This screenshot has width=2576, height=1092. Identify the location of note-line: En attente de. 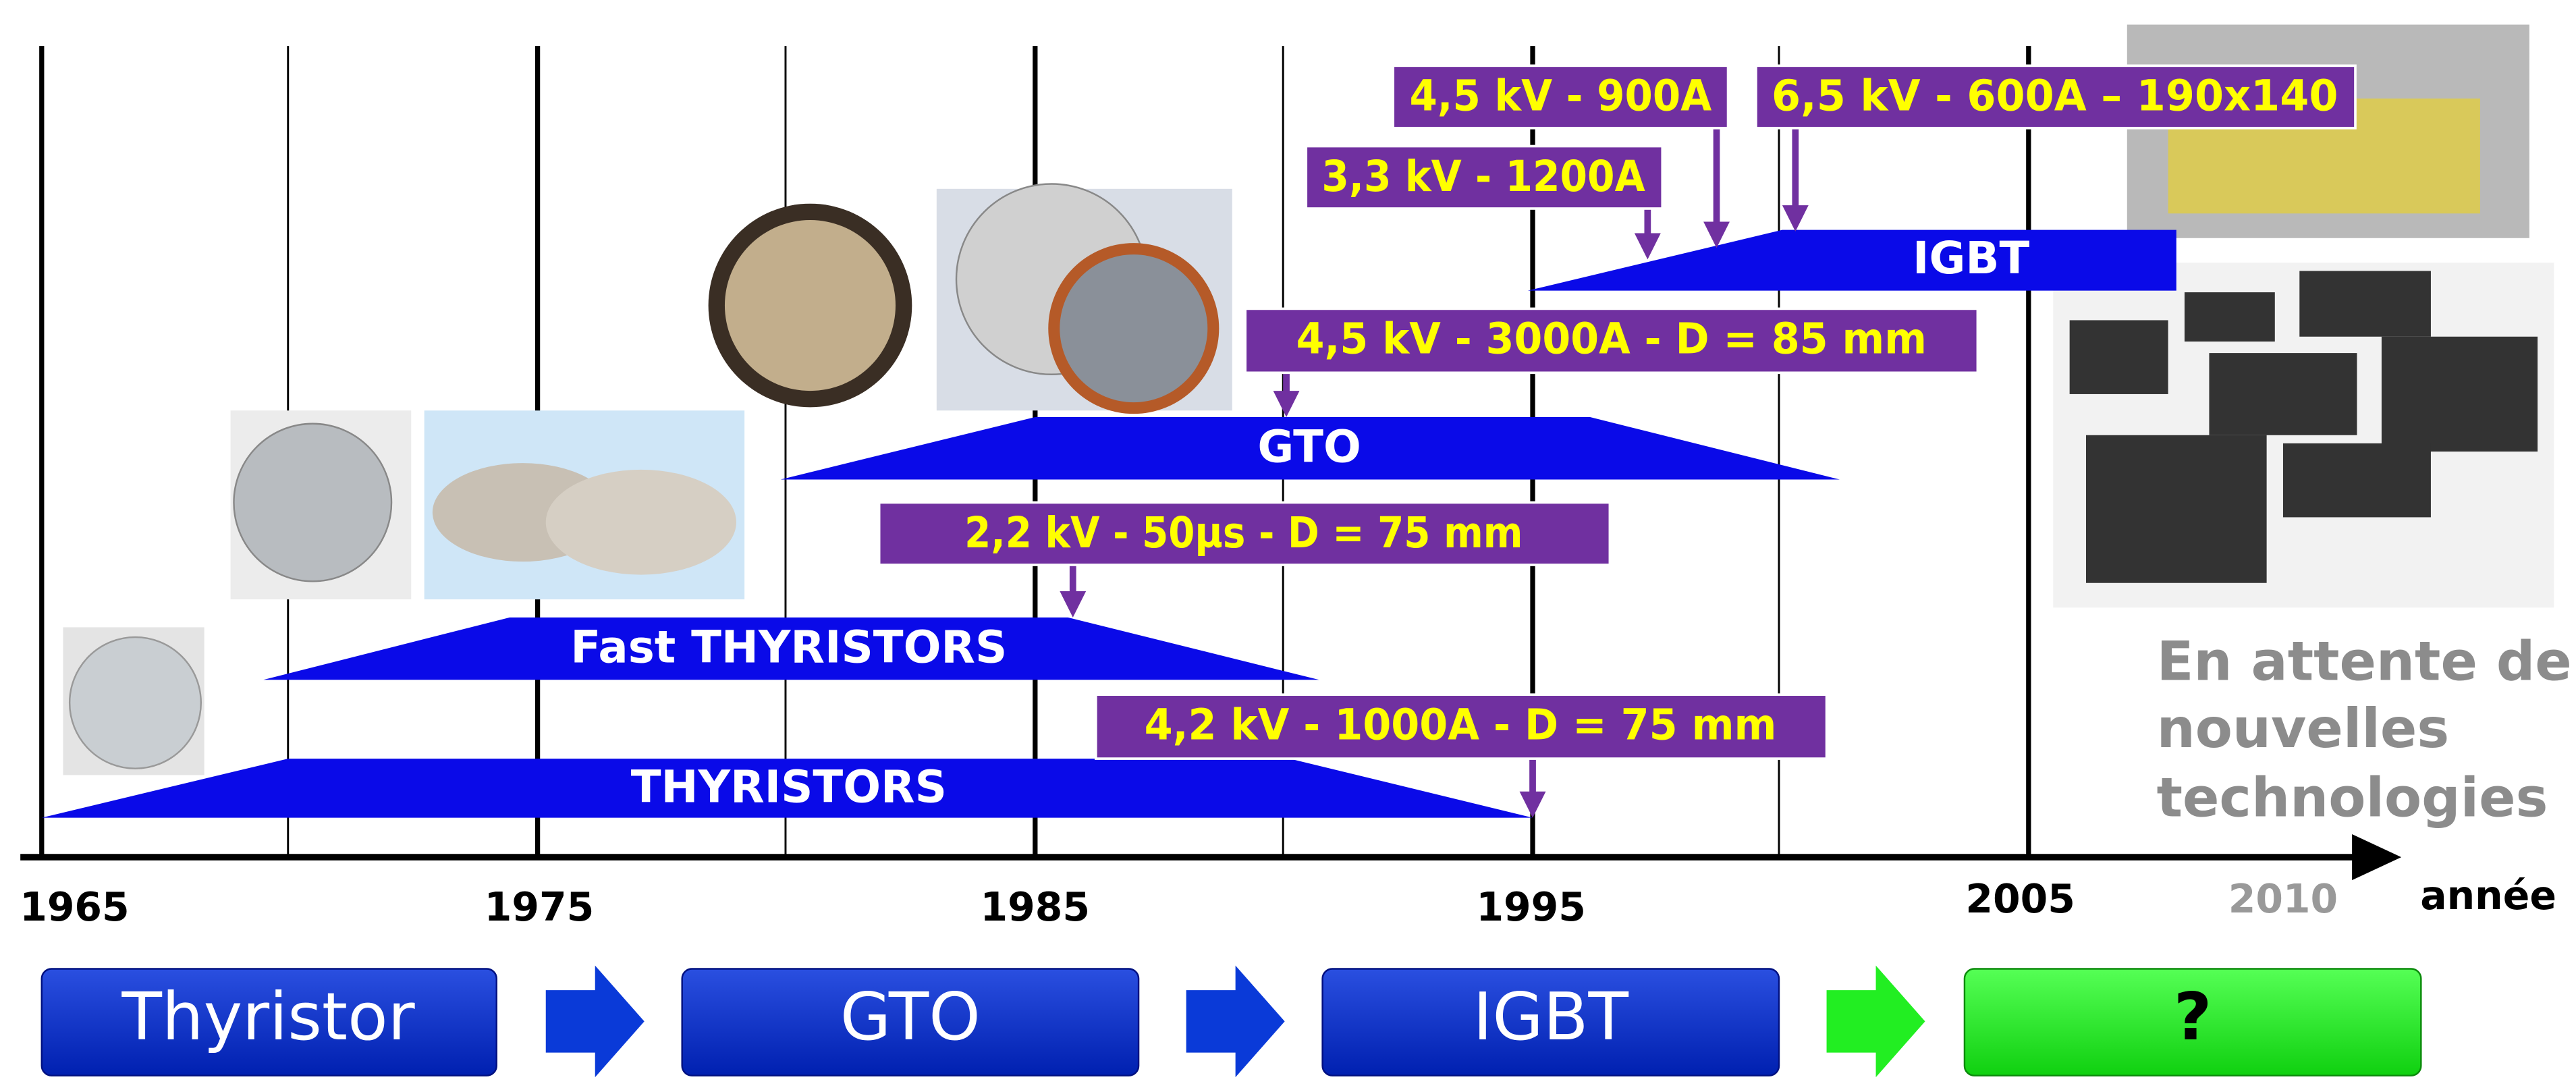
(2364, 660).